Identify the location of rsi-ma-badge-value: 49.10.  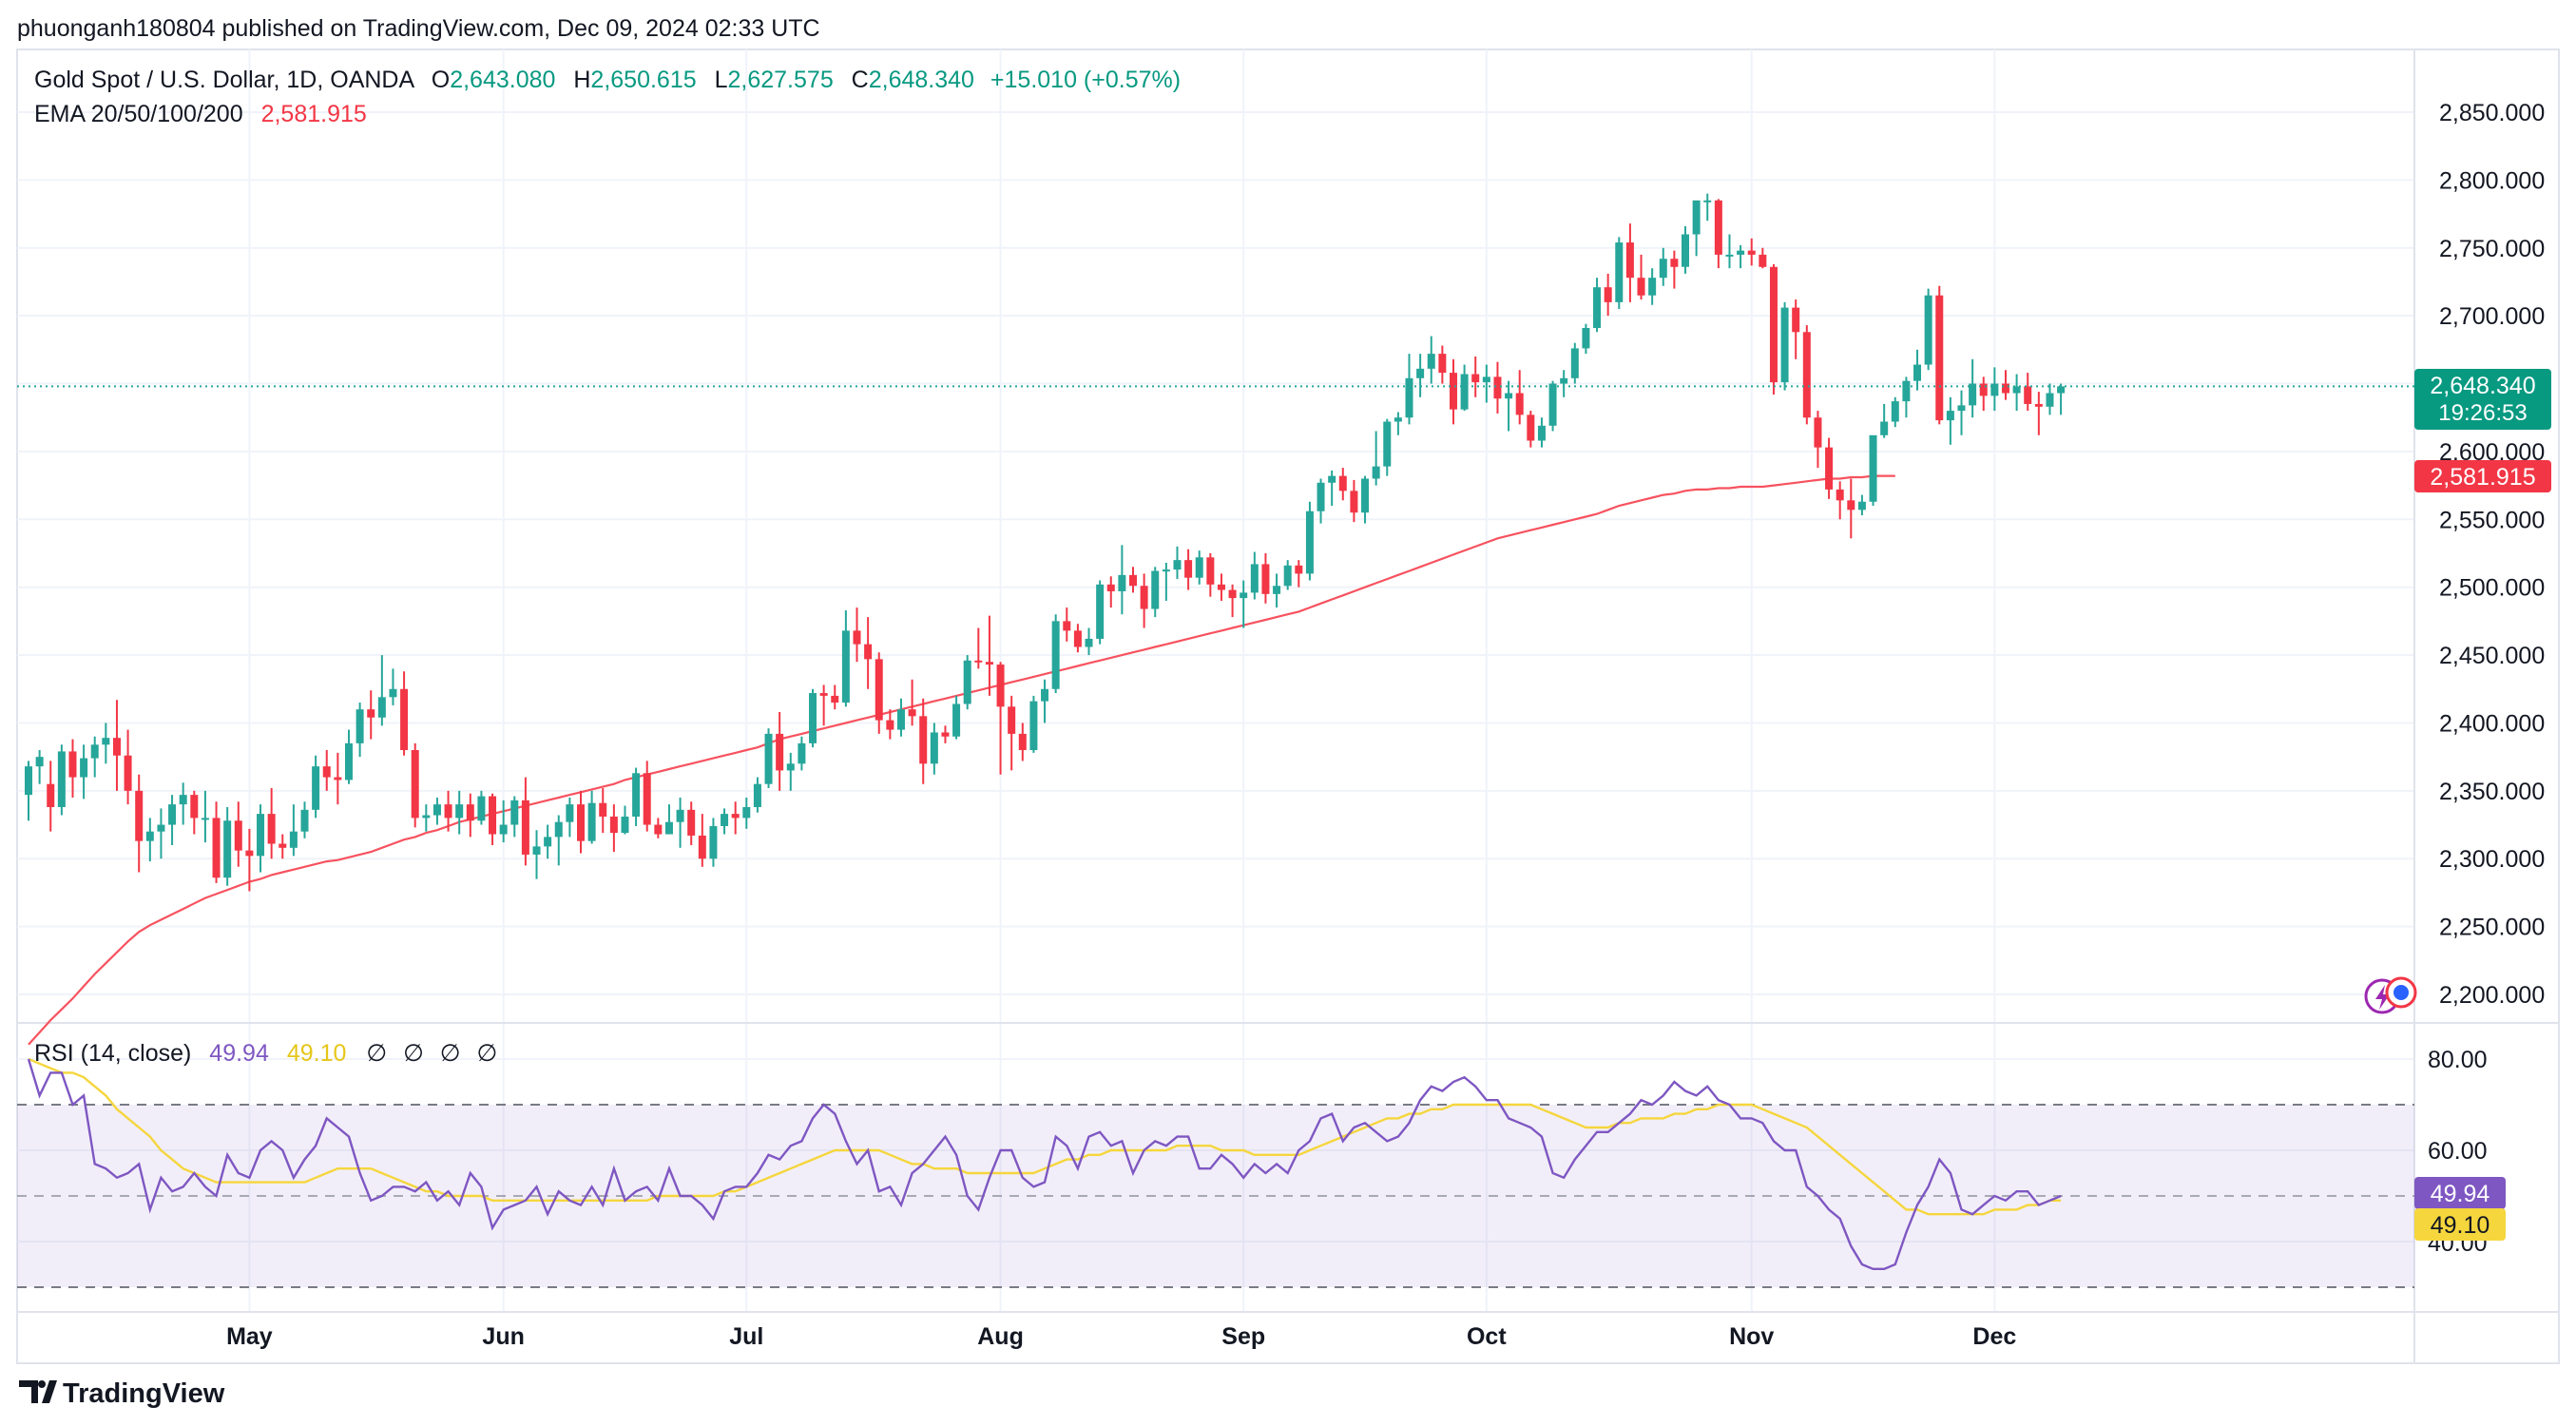
(2460, 1225).